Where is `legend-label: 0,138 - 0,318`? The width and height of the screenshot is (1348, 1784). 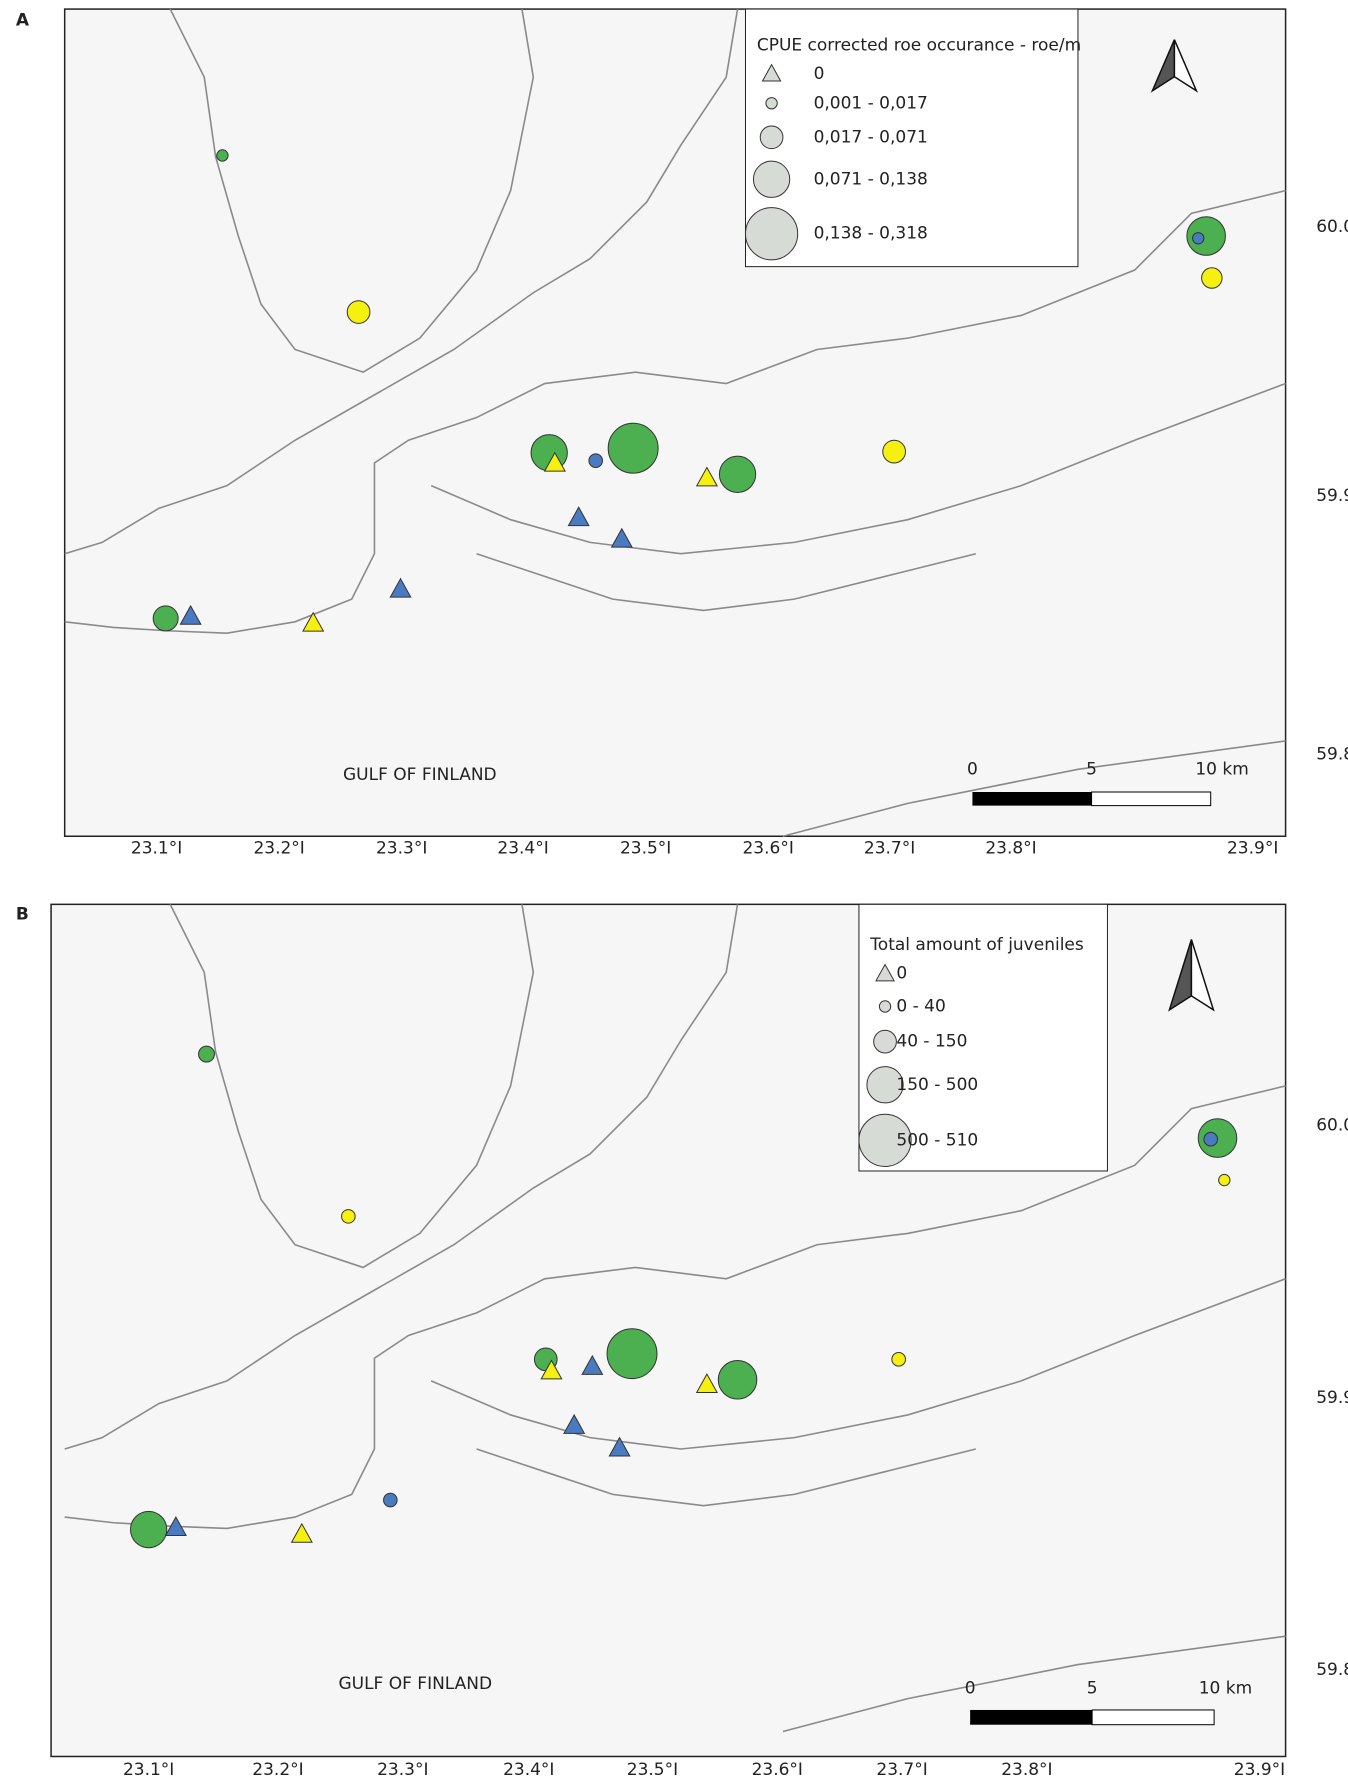
legend-label: 0,138 - 0,318 is located at coordinates (871, 234).